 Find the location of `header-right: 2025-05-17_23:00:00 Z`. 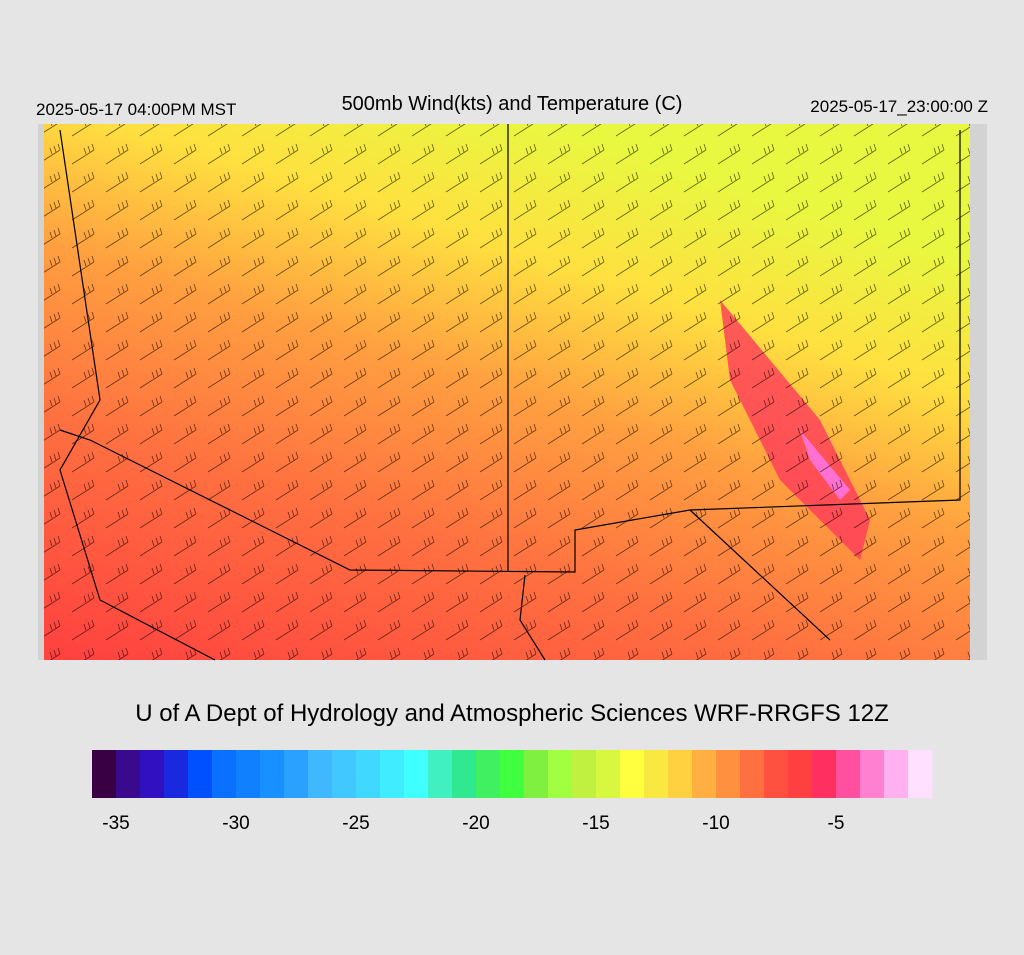

header-right: 2025-05-17_23:00:00 Z is located at coordinates (899, 106).